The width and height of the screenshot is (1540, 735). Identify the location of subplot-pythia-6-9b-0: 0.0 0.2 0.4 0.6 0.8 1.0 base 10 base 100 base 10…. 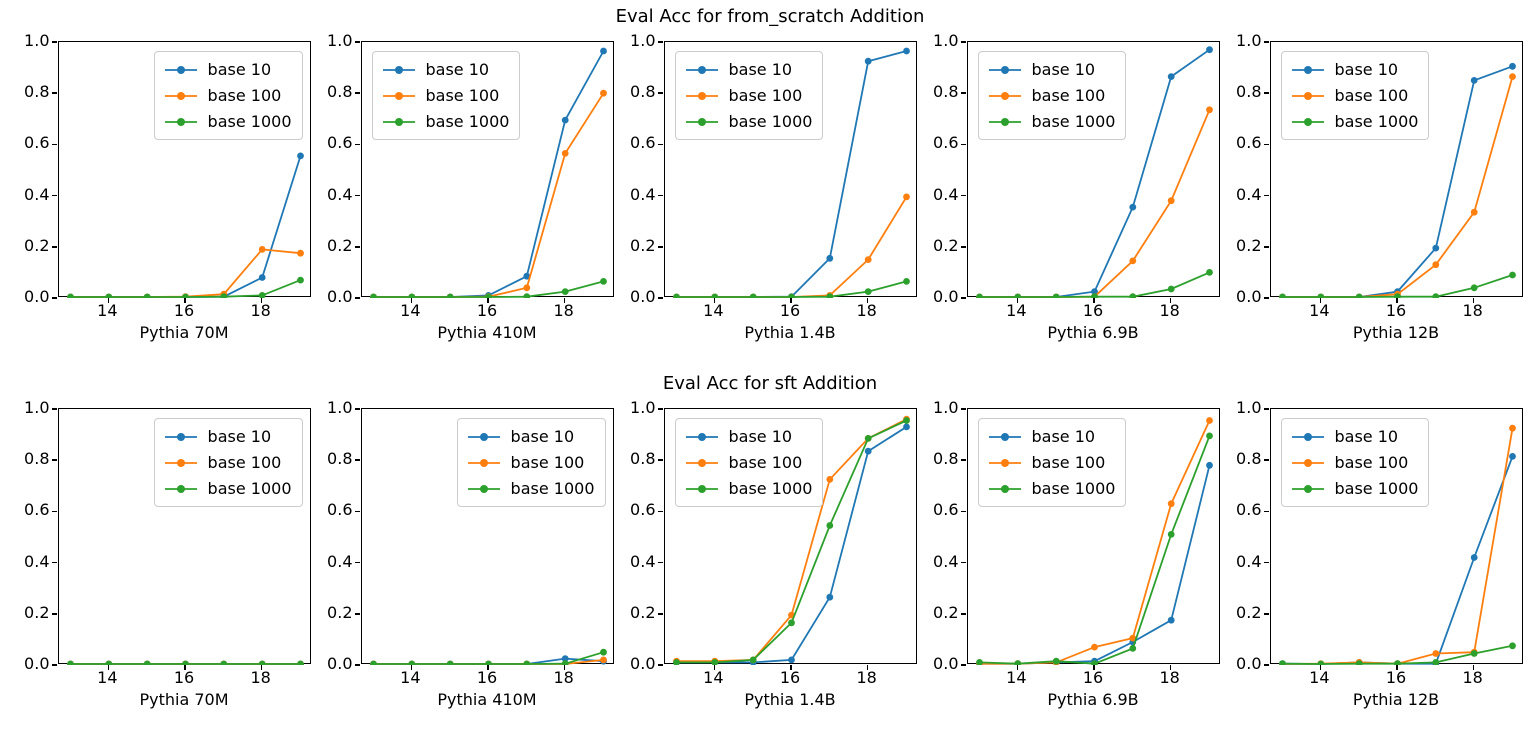
(1073, 188).